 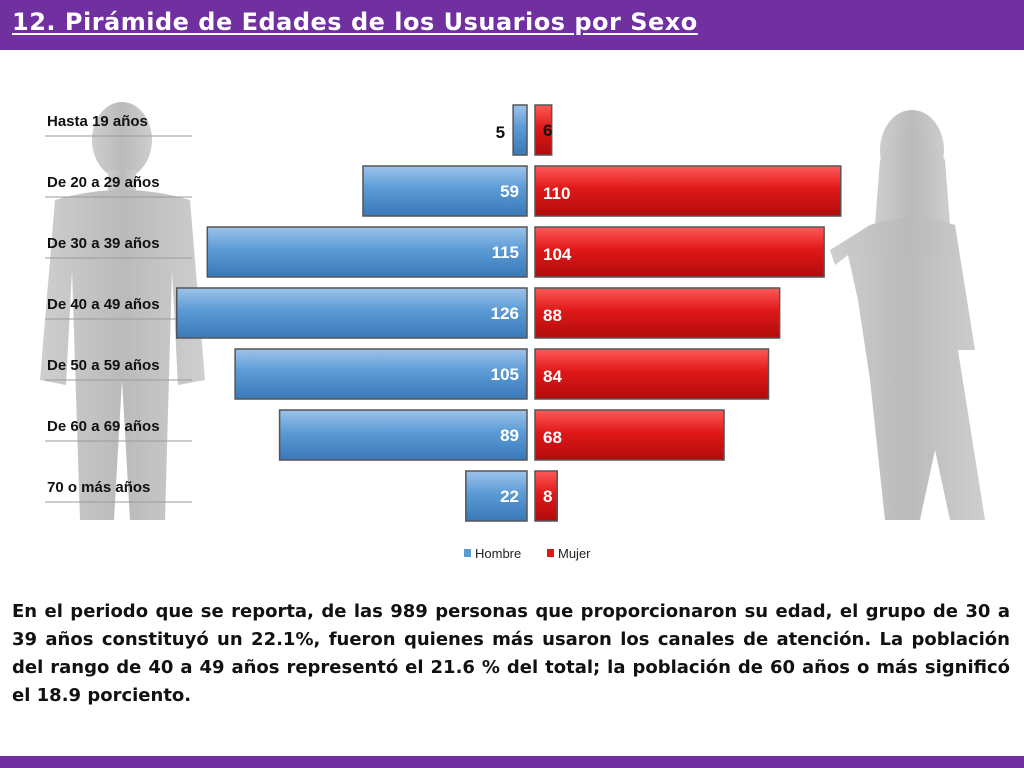 What do you see at coordinates (498, 553) in the screenshot?
I see `legend-label-hombre: Hombre` at bounding box center [498, 553].